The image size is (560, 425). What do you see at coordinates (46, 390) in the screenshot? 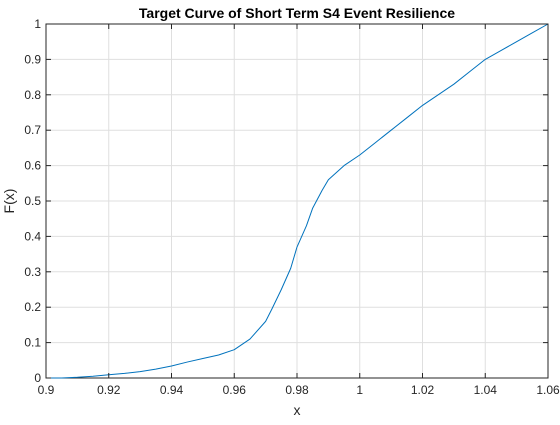
I see `x-tick-label: 0.9` at bounding box center [46, 390].